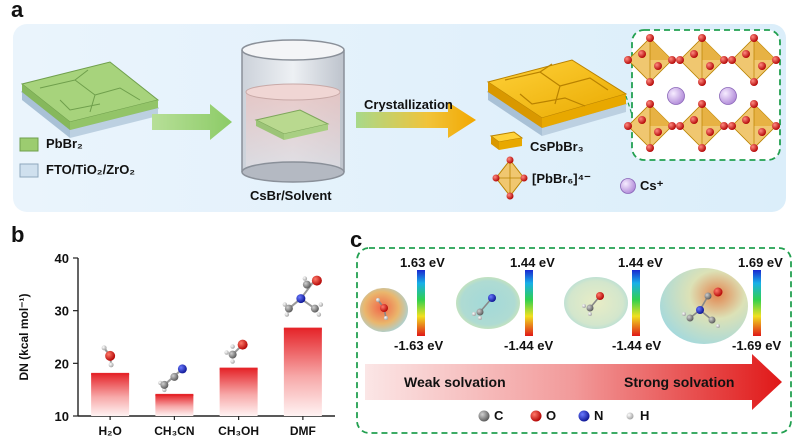  I want to click on x-tick-label: H₂O, so click(109, 431).